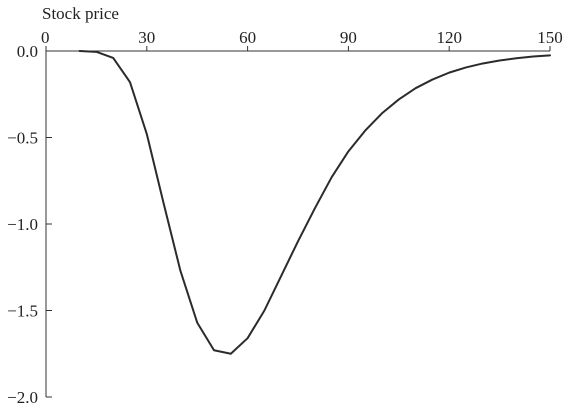 This screenshot has height=408, width=573. I want to click on y-tick-label: −0.5, so click(22, 138).